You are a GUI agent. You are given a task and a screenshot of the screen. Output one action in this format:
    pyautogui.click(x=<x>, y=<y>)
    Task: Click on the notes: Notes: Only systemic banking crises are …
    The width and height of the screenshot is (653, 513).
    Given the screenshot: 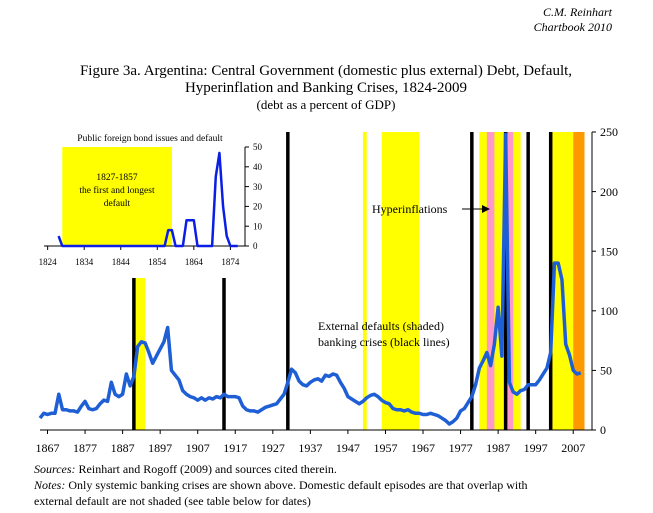 What is the action you would take?
    pyautogui.click(x=280, y=485)
    